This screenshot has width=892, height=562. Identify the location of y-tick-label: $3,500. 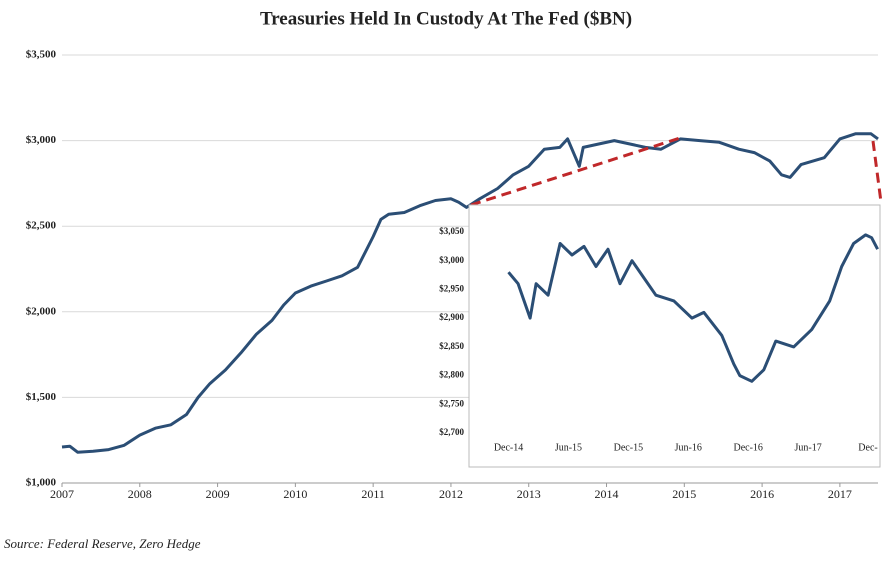
(41, 55).